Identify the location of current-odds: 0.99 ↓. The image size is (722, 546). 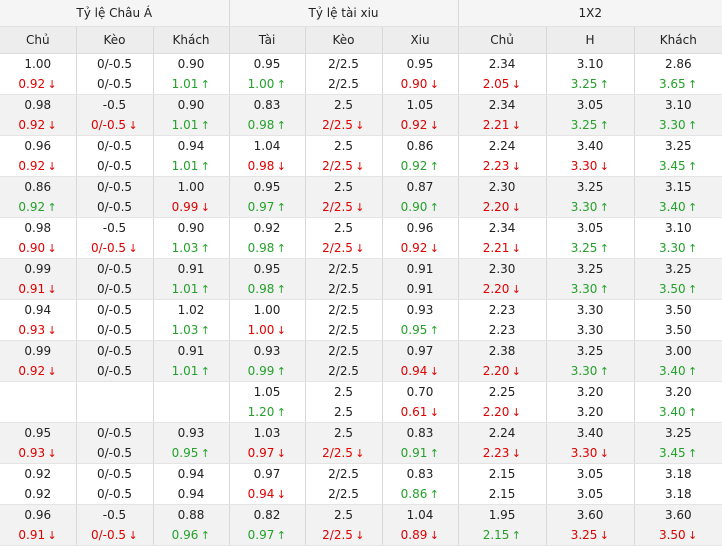
(191, 207).